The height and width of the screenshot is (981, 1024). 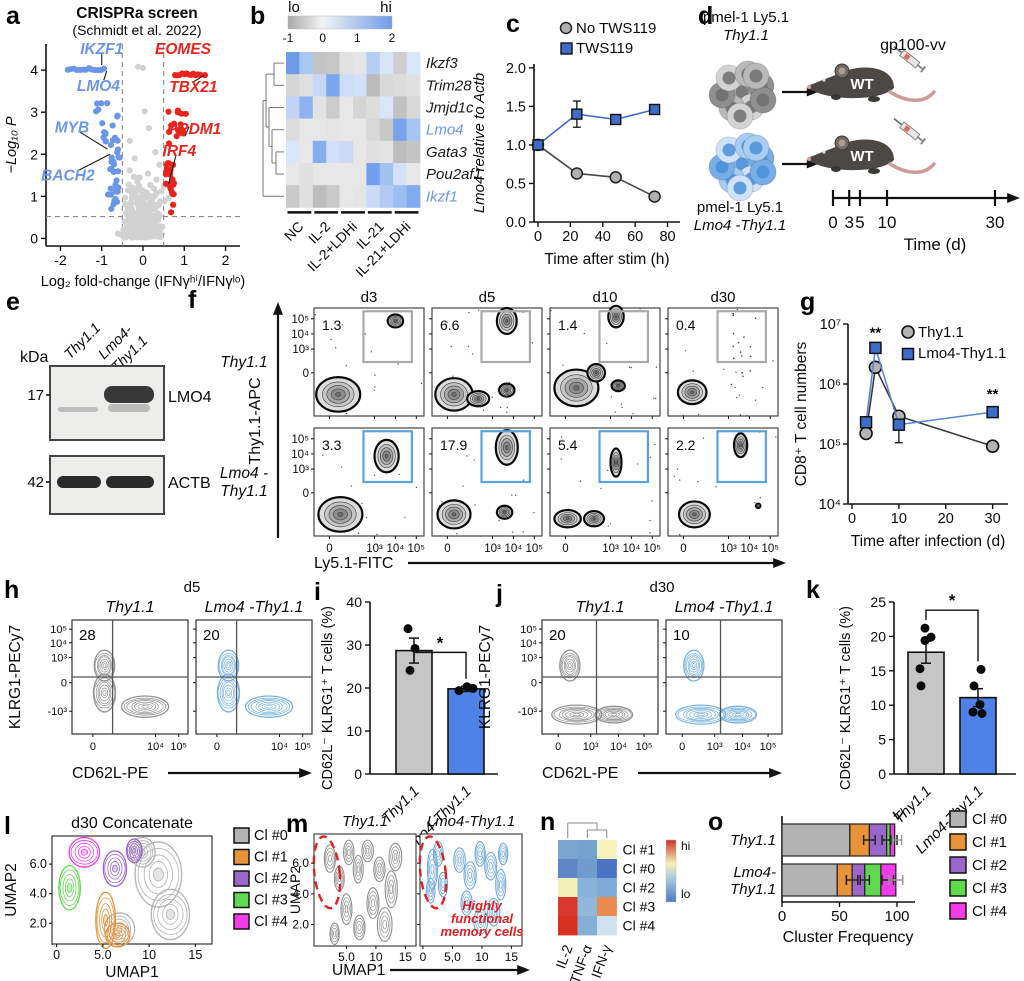 I want to click on annotation: functional, so click(x=482, y=918).